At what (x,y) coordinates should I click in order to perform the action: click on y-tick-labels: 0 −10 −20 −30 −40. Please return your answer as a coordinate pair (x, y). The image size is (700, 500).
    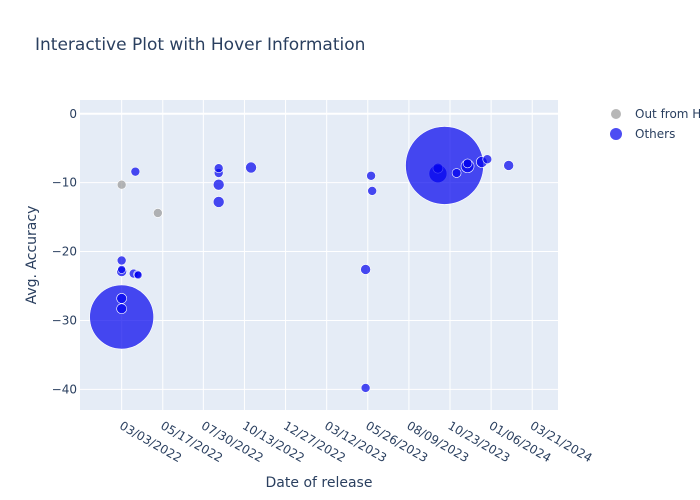
    Looking at the image, I should click on (64, 252).